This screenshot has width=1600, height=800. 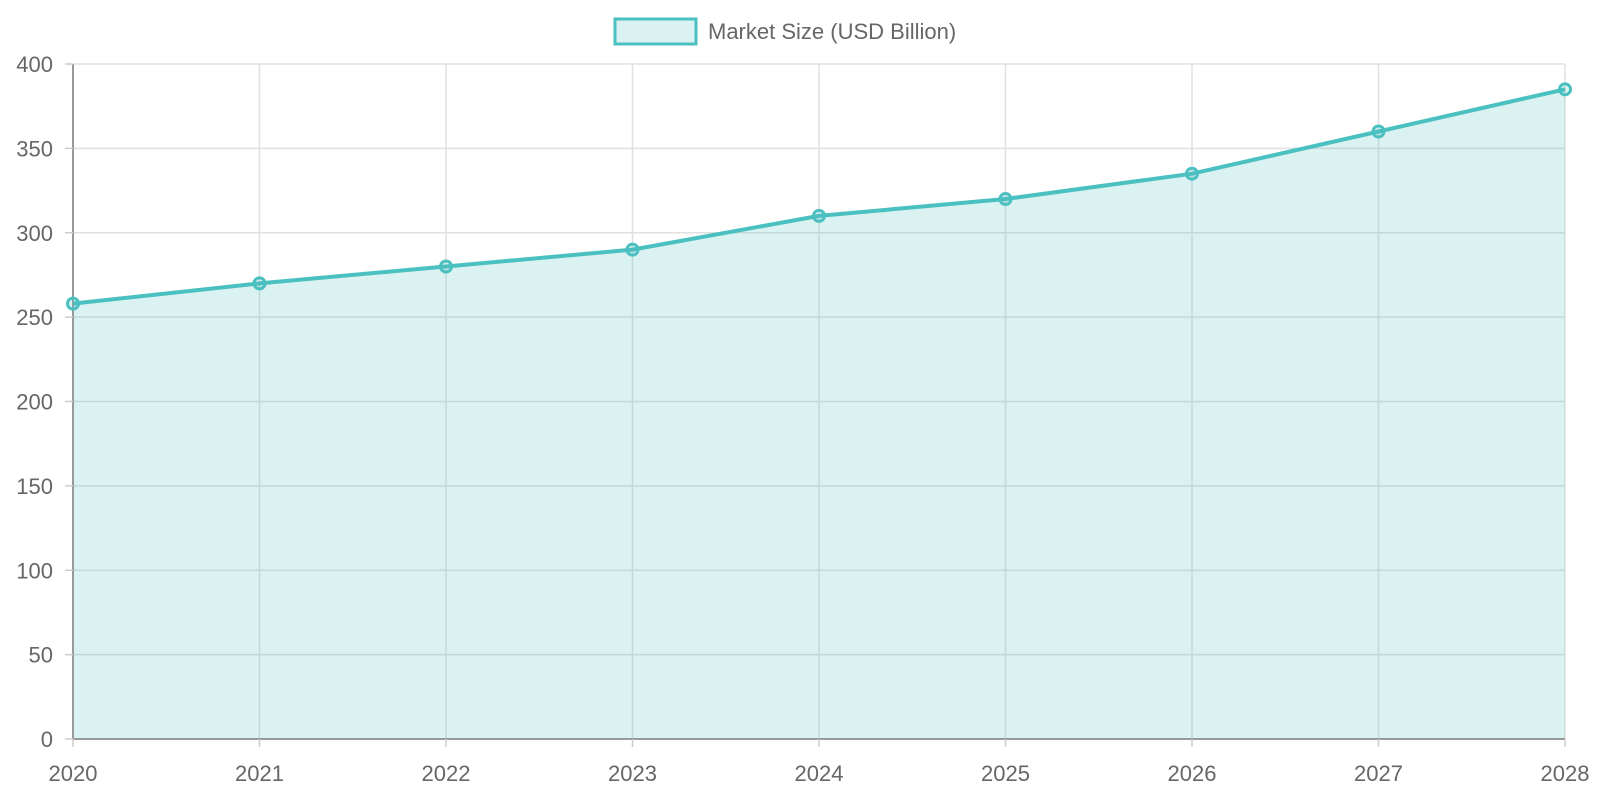 I want to click on y-axis-ticks: 0 50 100 150 200 250 300 350 400, so click(x=44, y=402).